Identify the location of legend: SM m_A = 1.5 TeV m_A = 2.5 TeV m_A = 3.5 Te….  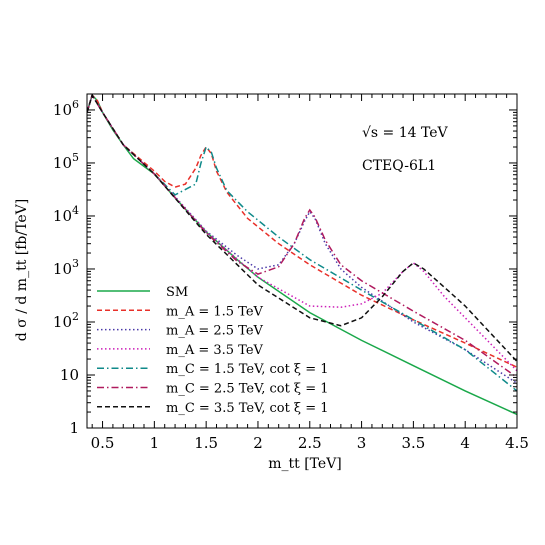
(213, 350).